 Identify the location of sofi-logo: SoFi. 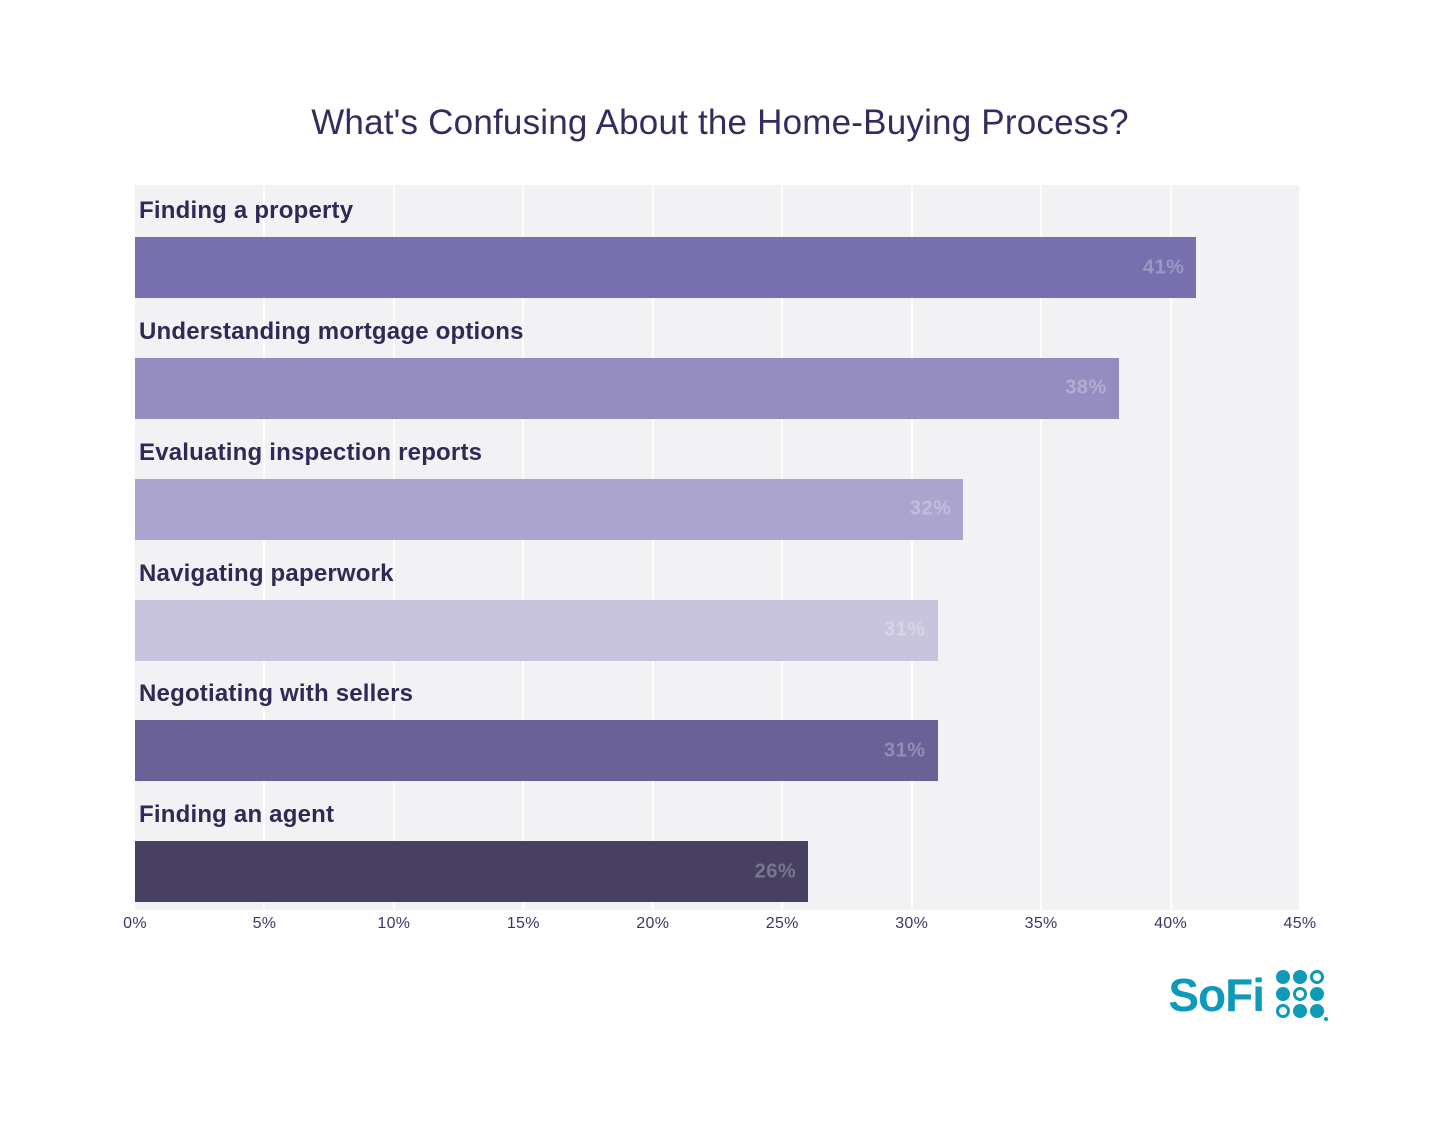
(1248, 995).